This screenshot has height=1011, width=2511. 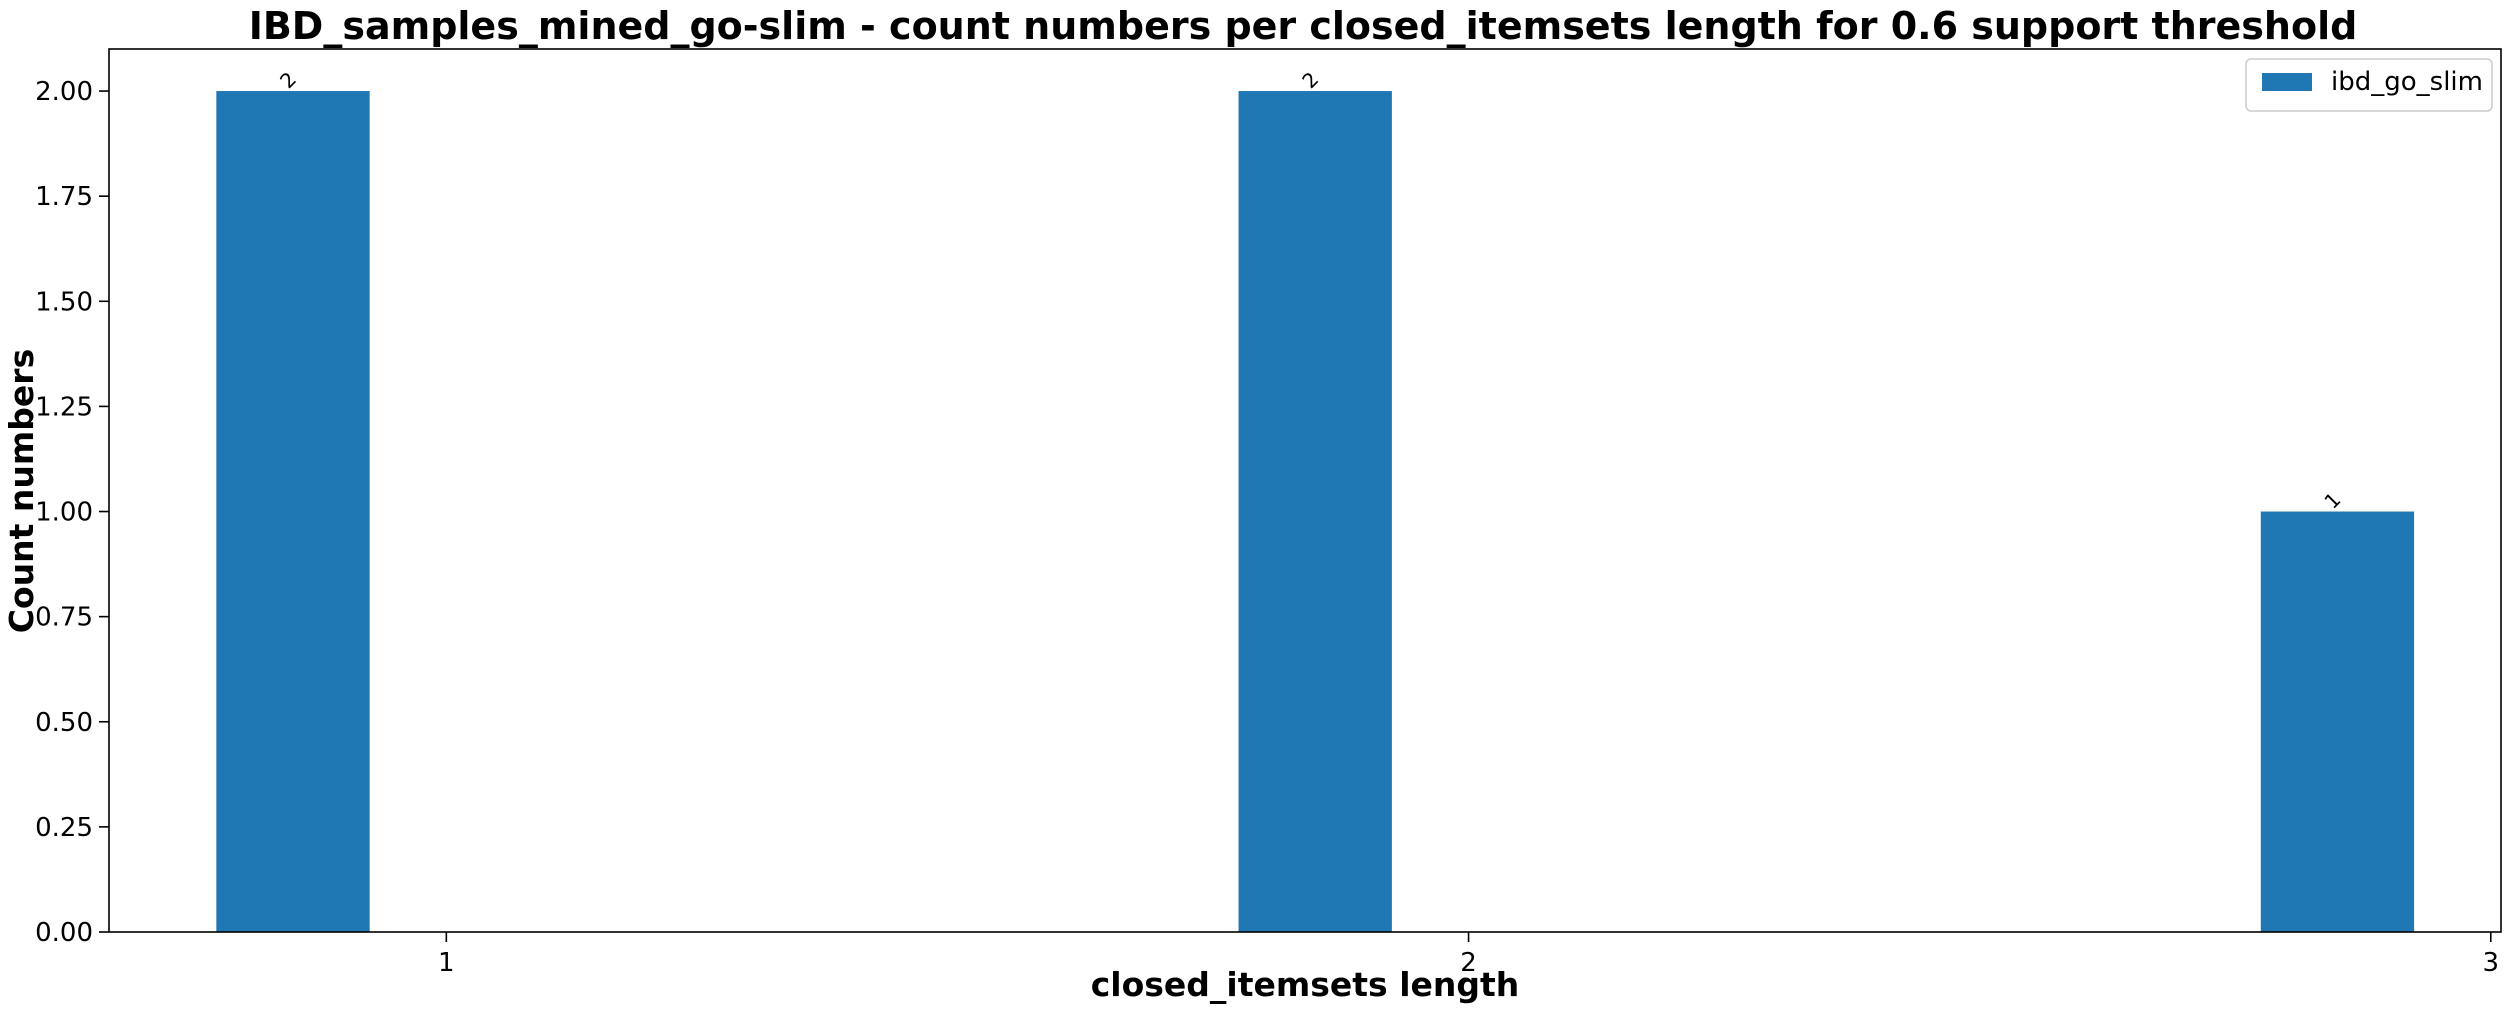 What do you see at coordinates (1468, 963) in the screenshot?
I see `x-tick-label-2: 2` at bounding box center [1468, 963].